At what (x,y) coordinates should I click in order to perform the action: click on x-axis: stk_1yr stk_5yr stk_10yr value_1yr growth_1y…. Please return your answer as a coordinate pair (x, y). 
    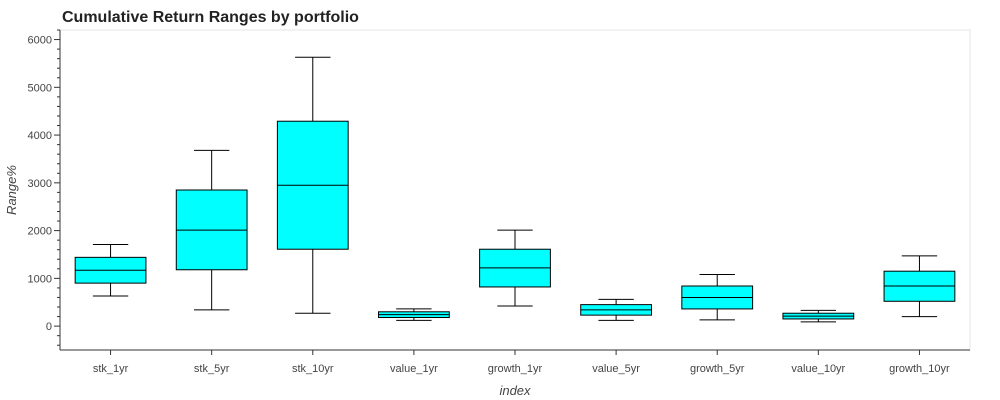
    Looking at the image, I should click on (515, 362).